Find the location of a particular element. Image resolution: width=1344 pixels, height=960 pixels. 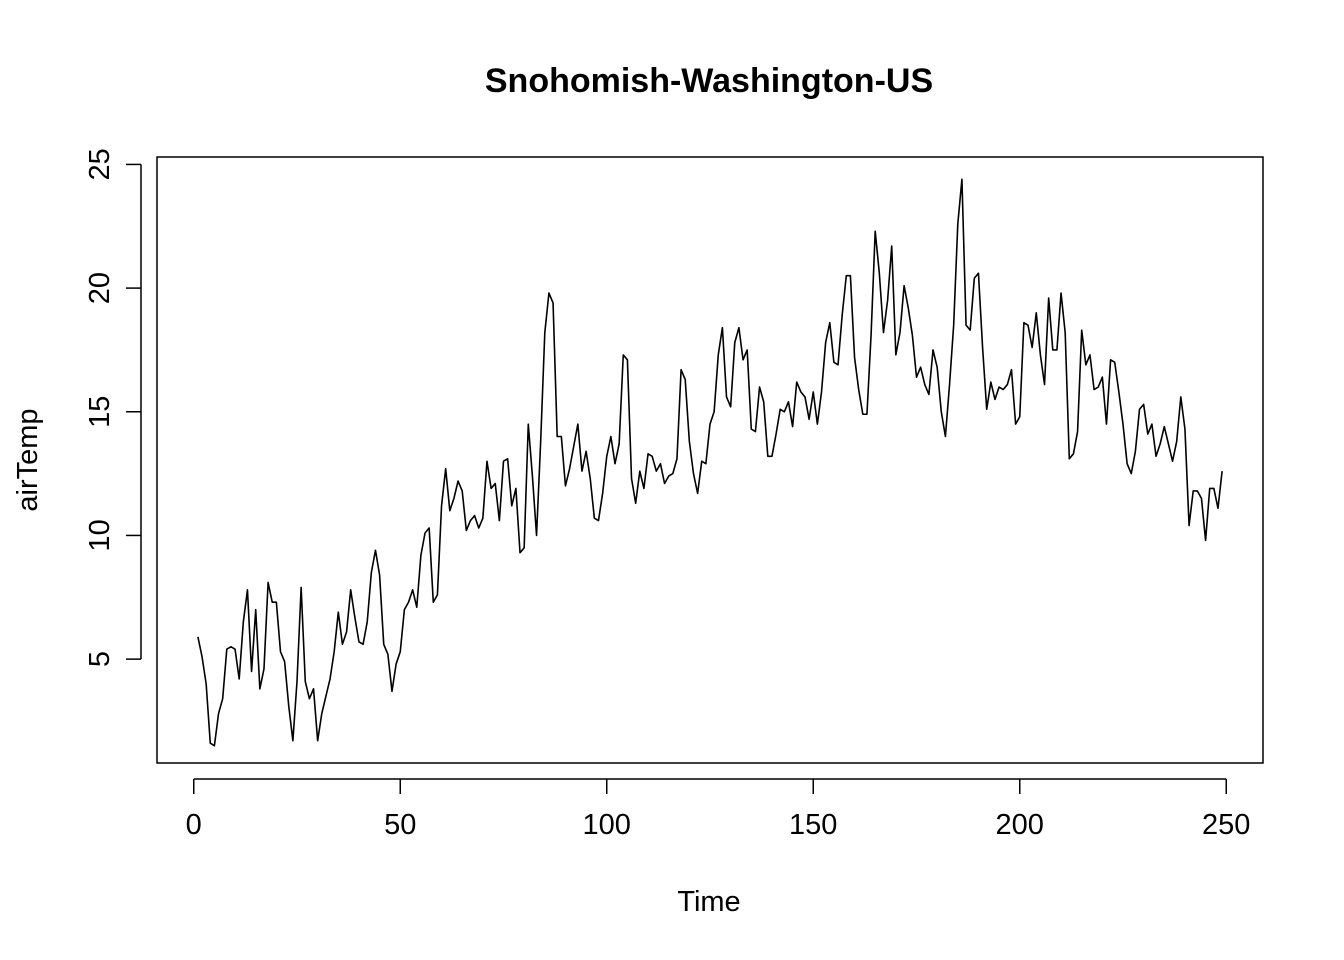

x-tick-label: 250 is located at coordinates (1226, 825).